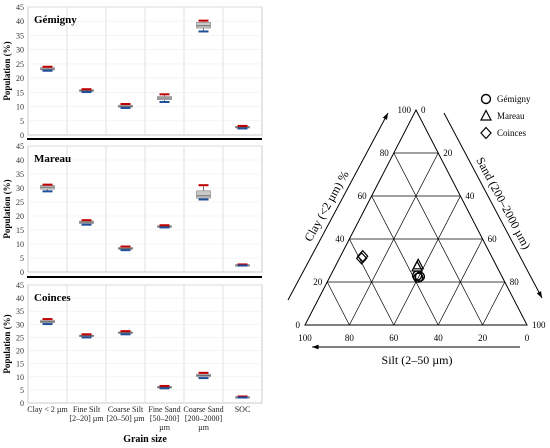 This screenshot has height=448, width=550. What do you see at coordinates (385, 153) in the screenshot?
I see `clay-tick: 80` at bounding box center [385, 153].